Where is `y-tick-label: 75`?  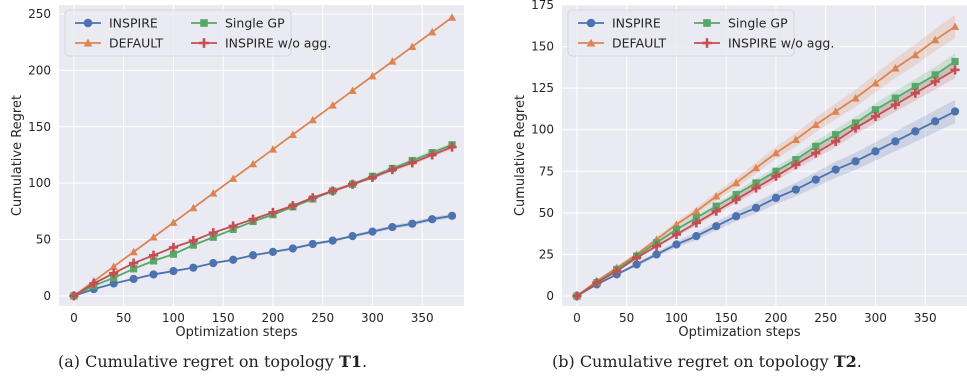 y-tick-label: 75 is located at coordinates (546, 171).